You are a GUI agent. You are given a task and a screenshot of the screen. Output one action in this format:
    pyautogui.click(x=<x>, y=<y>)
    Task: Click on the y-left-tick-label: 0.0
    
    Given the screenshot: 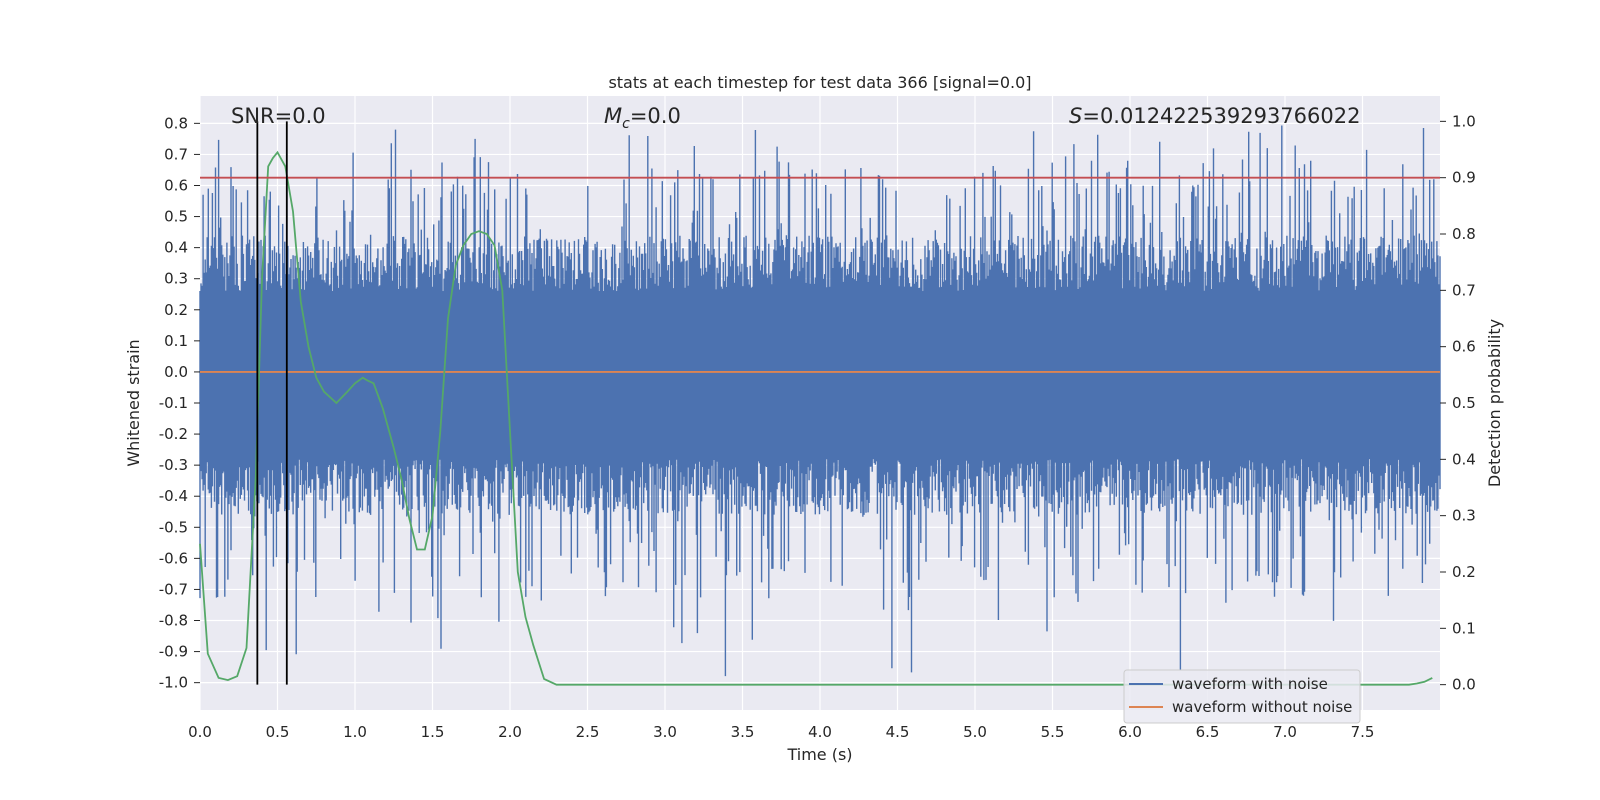 What is the action you would take?
    pyautogui.click(x=176, y=372)
    